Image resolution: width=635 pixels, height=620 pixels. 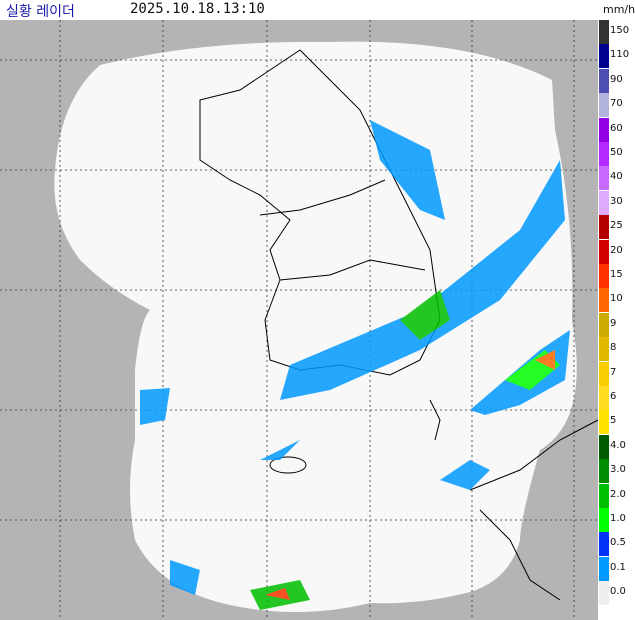 What do you see at coordinates (197, 9) in the screenshot?
I see `timestamp: 2025.10.18.13:10` at bounding box center [197, 9].